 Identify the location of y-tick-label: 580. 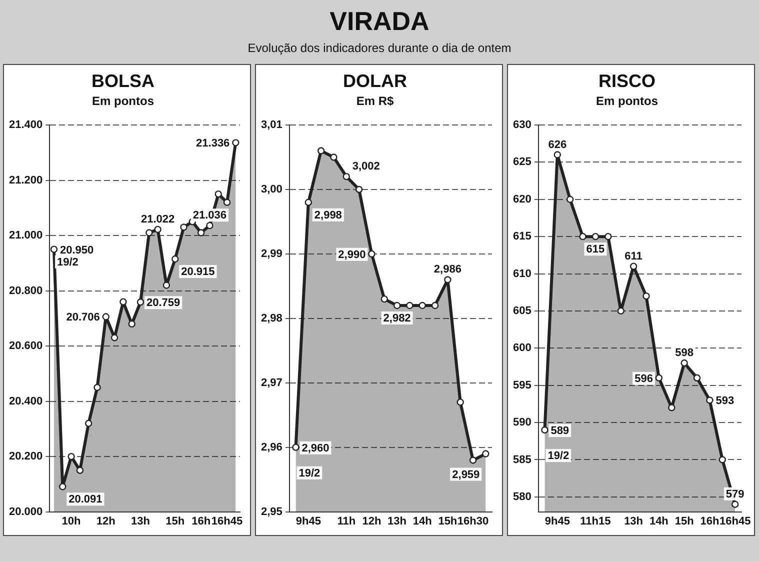
(522, 496).